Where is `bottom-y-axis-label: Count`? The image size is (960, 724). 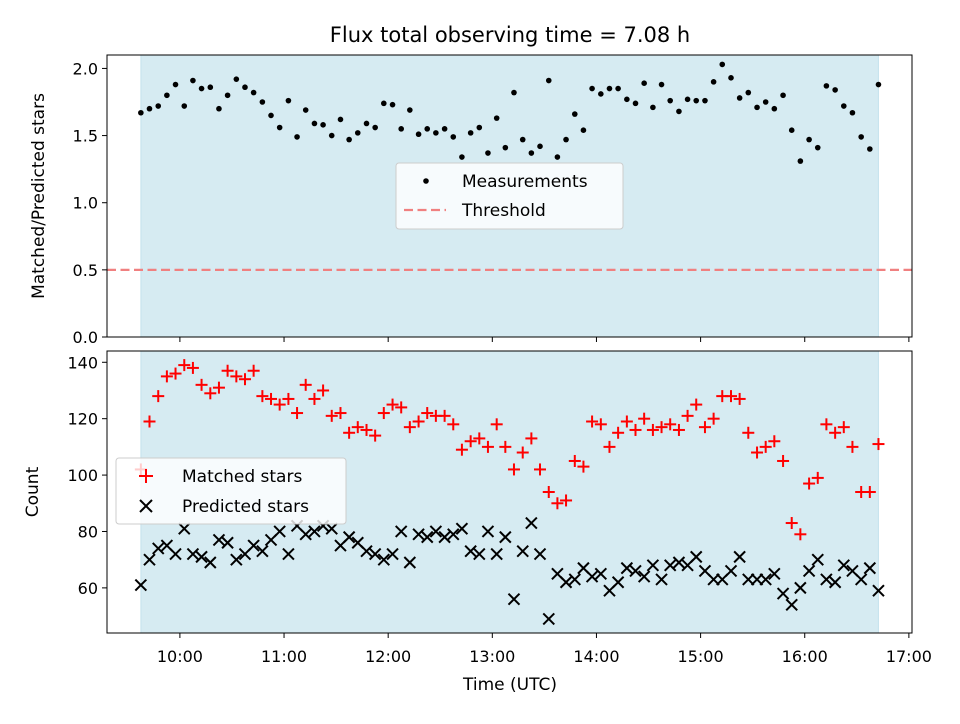 bottom-y-axis-label: Count is located at coordinates (33, 491).